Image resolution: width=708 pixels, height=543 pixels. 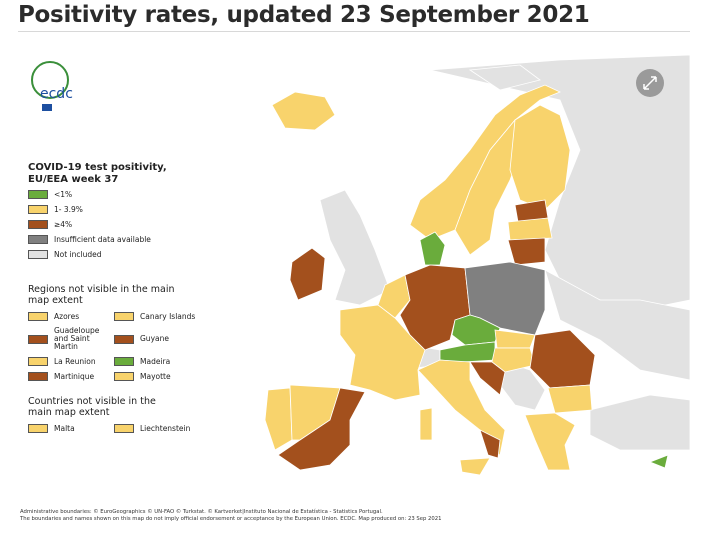 I want to click on netherlands-belgium, so click(x=394, y=296).